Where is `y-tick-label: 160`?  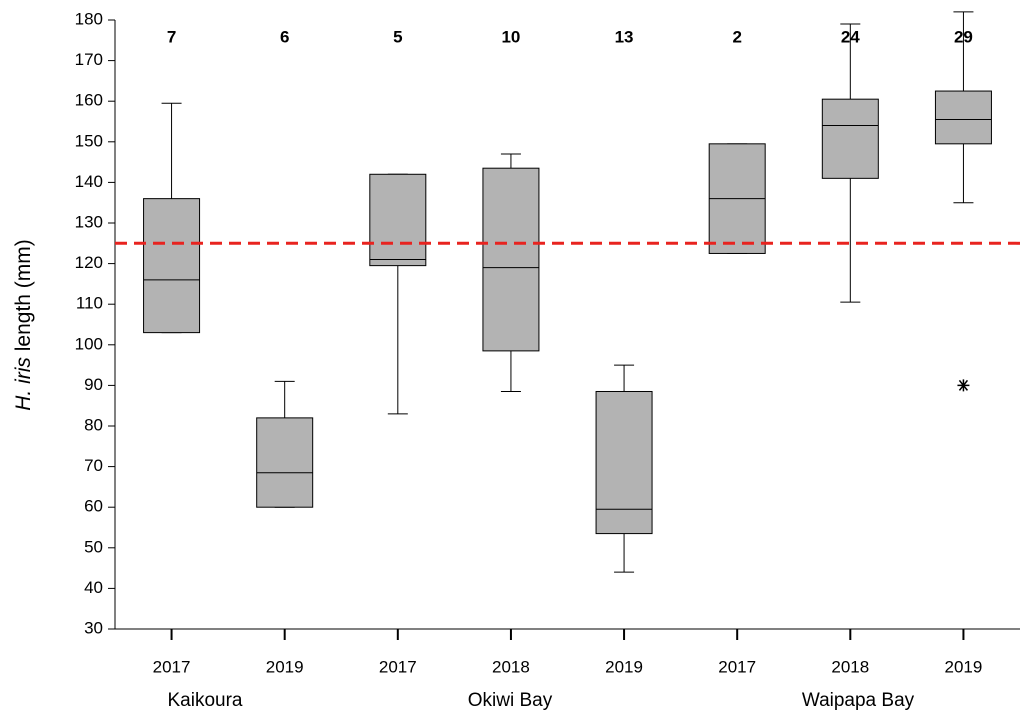
y-tick-label: 160 is located at coordinates (89, 100).